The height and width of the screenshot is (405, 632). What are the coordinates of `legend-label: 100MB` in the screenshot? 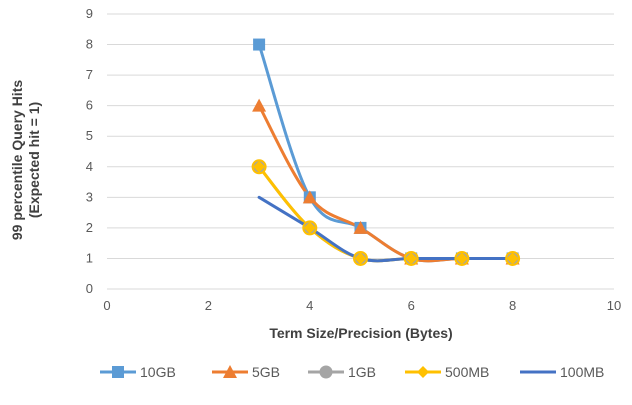 It's located at (582, 372).